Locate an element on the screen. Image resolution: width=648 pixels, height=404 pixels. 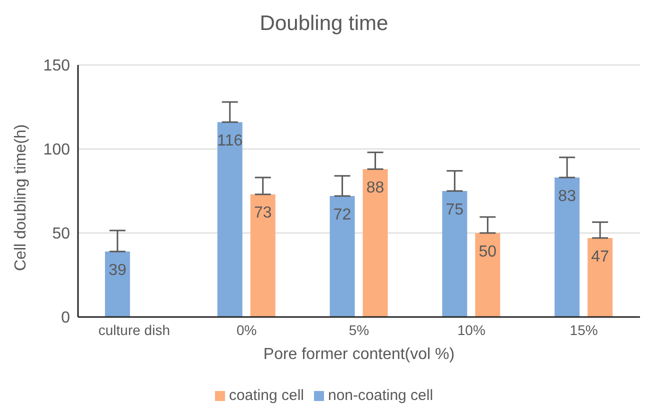
x-tick-label: 15% is located at coordinates (584, 330).